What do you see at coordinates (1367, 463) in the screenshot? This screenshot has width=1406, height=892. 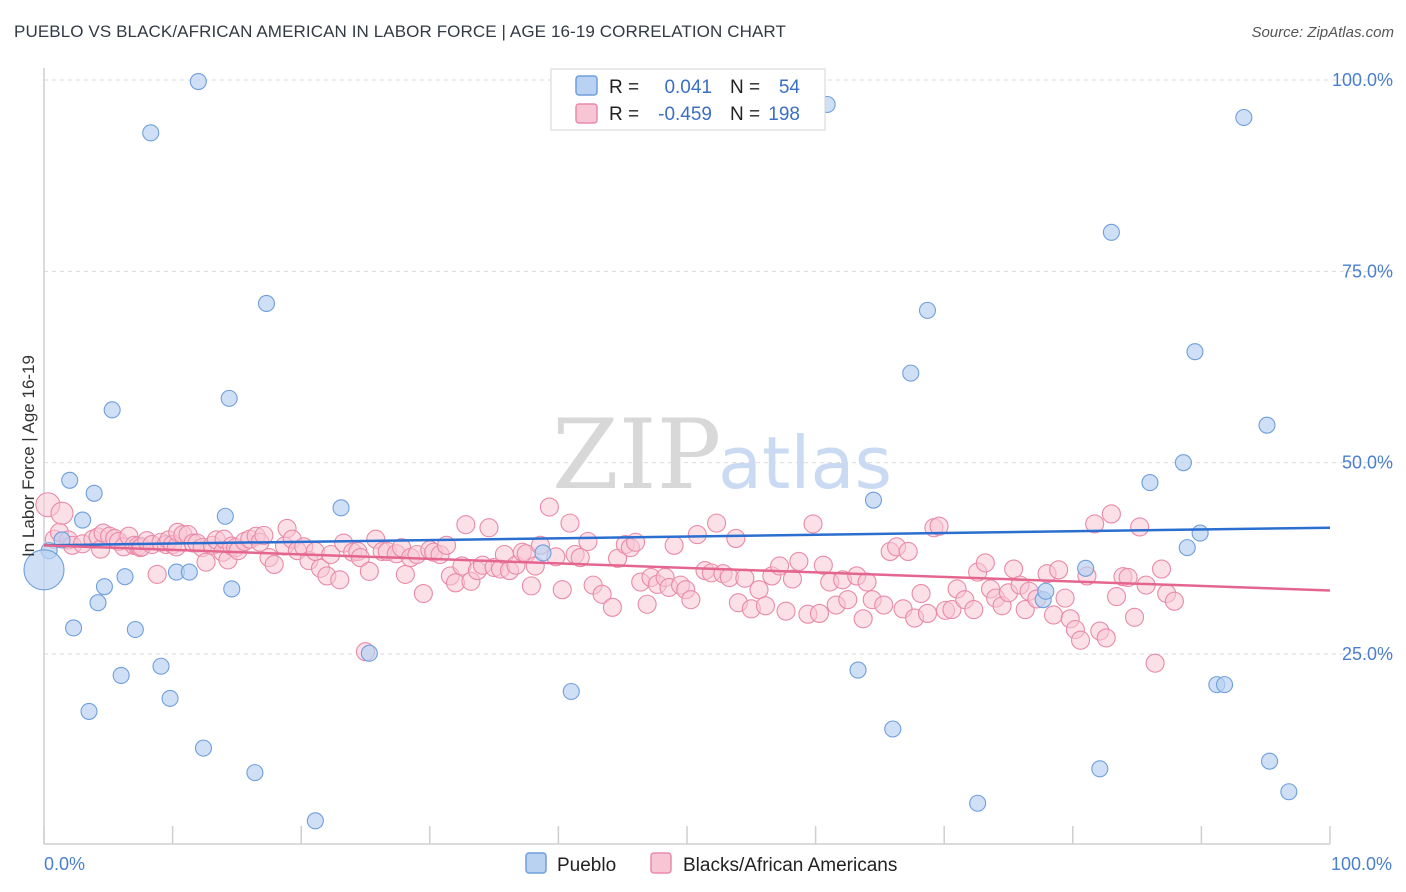 I see `y-tick-label: 50.0%` at bounding box center [1367, 463].